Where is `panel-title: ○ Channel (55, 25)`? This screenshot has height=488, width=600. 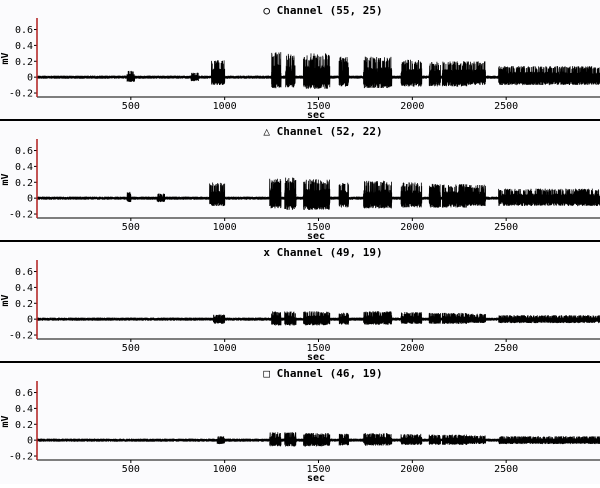 panel-title: ○ Channel (55, 25) is located at coordinates (322, 10).